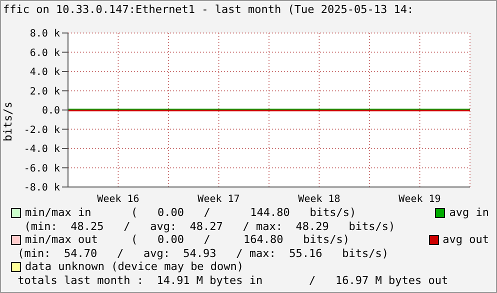 This screenshot has width=497, height=293. What do you see at coordinates (45, 34) in the screenshot?
I see `y-tick-label: 8.0 k` at bounding box center [45, 34].